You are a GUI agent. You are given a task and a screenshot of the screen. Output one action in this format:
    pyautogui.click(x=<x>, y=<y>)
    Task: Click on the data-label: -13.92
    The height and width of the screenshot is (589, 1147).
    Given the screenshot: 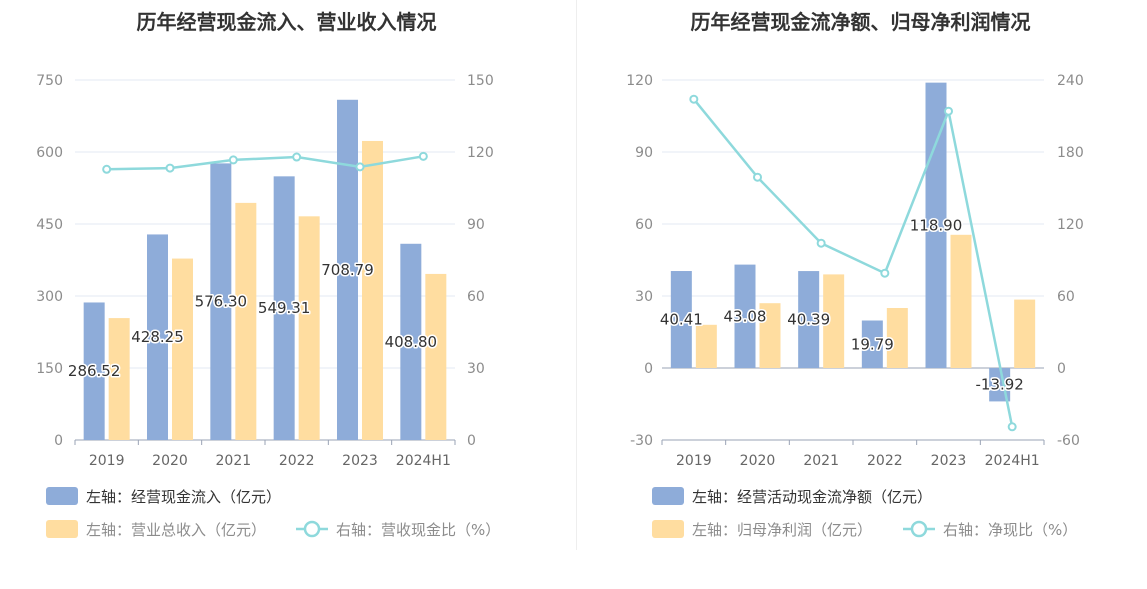 What is the action you would take?
    pyautogui.click(x=999, y=384)
    